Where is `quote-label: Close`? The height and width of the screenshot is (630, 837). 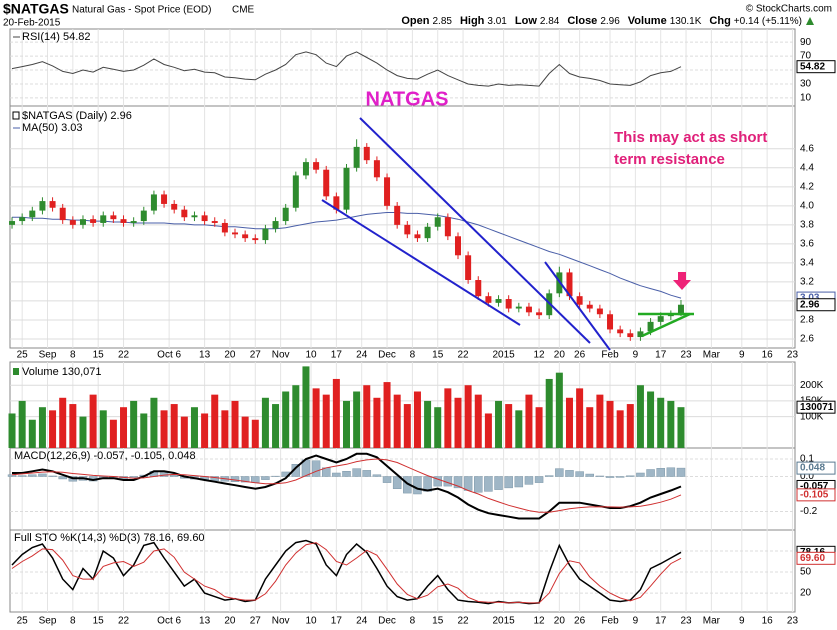
quote-label: Close is located at coordinates (582, 21).